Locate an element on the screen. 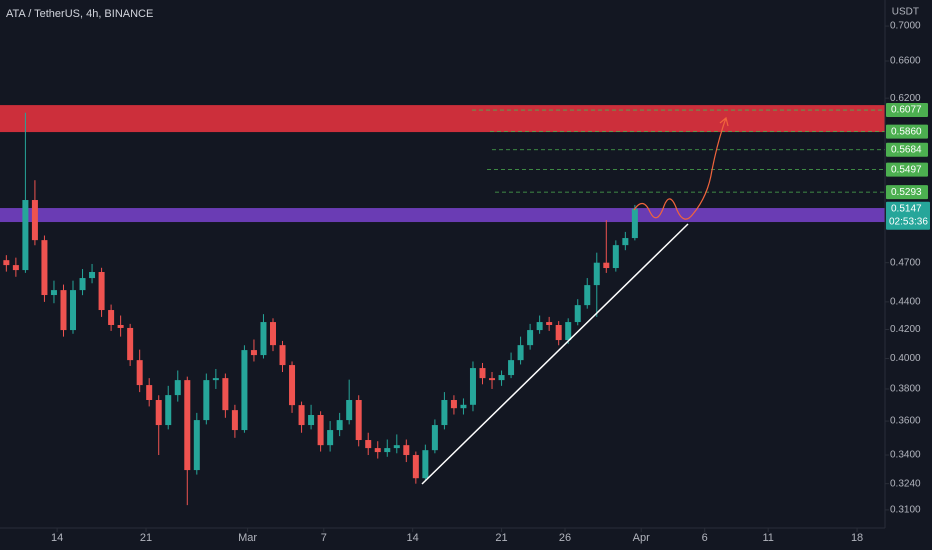 The image size is (932, 550). last-price-box is located at coordinates (908, 215).